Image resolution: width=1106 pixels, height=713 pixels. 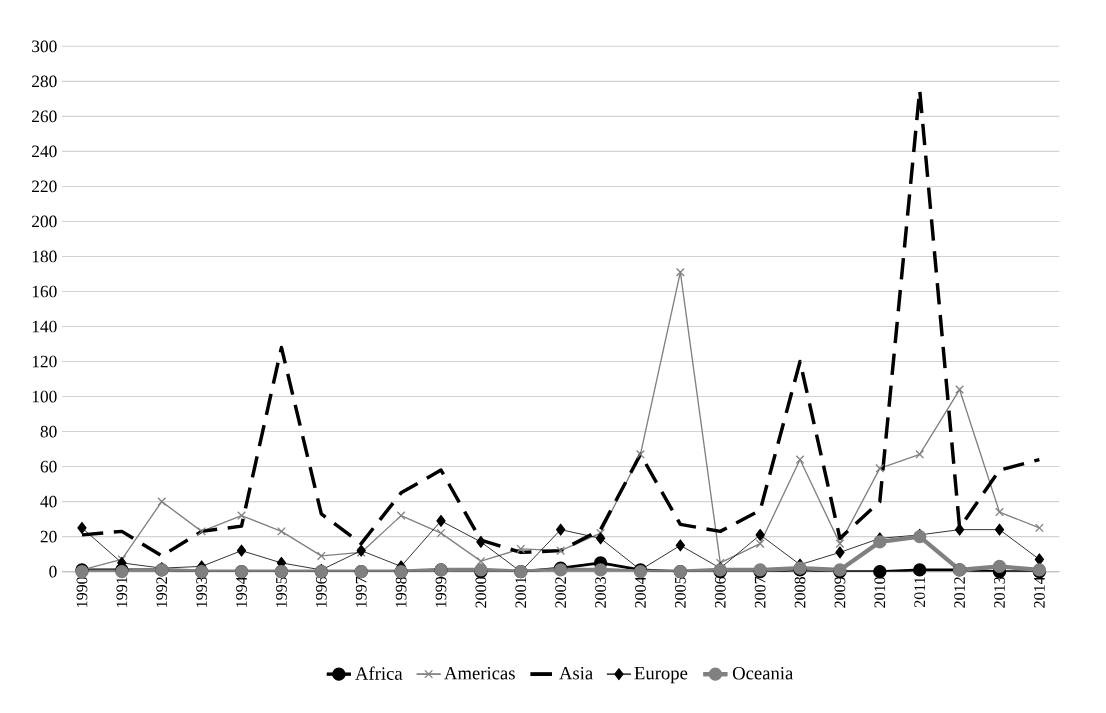 I want to click on y-tick-label: 80, so click(x=48, y=431).